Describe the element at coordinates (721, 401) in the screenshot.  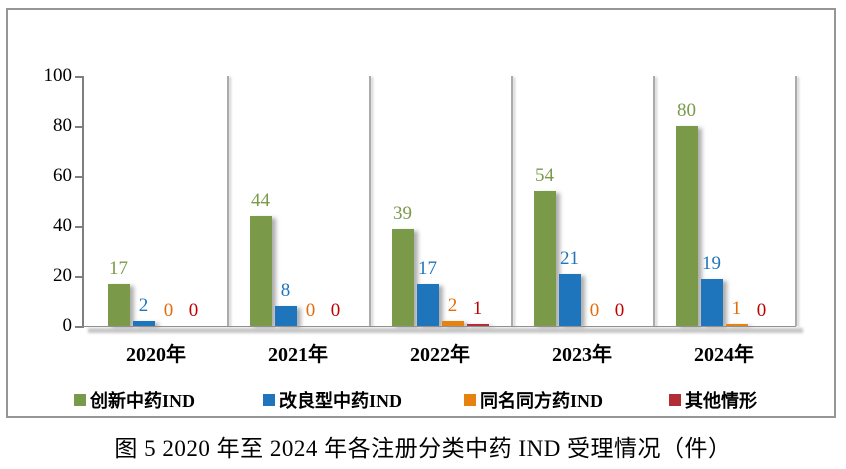
I see `legend-label: 其他情形` at that location.